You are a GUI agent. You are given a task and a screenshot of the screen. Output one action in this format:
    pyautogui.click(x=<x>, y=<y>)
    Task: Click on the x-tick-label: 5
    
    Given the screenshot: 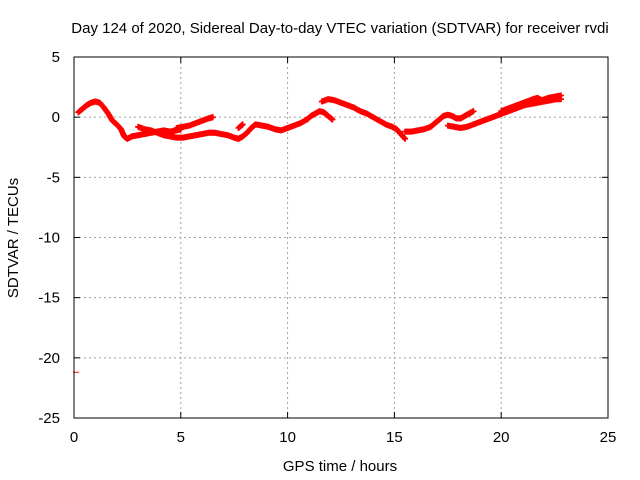 What is the action you would take?
    pyautogui.click(x=181, y=437)
    